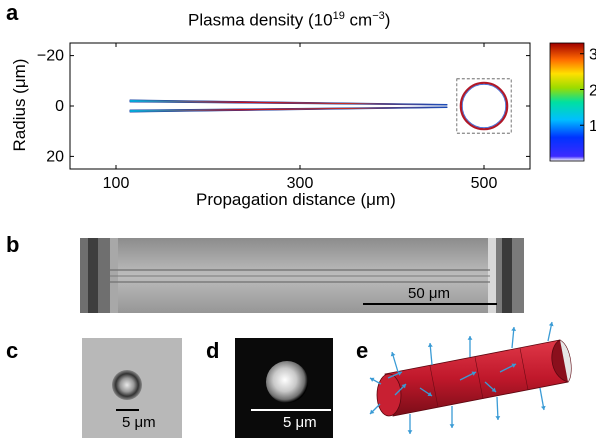 The image size is (596, 438). Describe the element at coordinates (302, 275) in the screenshot. I see `panel-b-image` at that location.